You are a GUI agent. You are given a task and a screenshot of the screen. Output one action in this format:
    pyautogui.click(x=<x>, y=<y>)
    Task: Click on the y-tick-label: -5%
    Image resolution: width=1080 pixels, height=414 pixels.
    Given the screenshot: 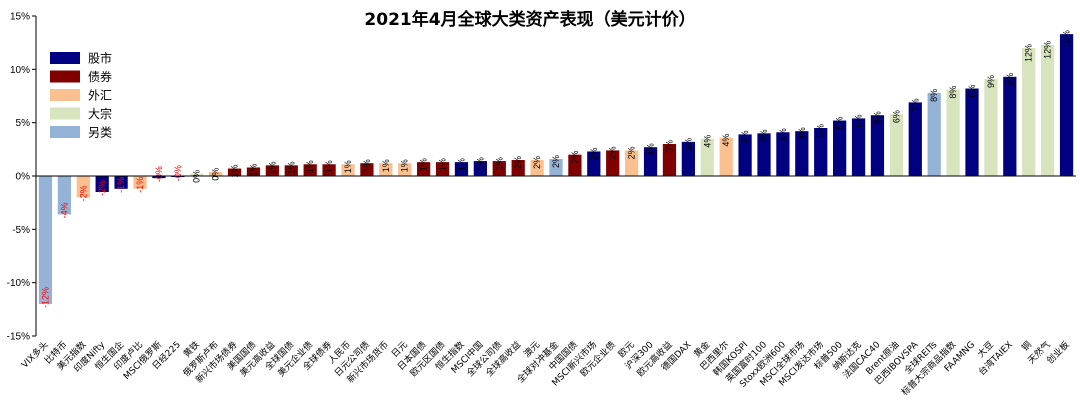 What is the action you would take?
    pyautogui.click(x=21, y=230)
    